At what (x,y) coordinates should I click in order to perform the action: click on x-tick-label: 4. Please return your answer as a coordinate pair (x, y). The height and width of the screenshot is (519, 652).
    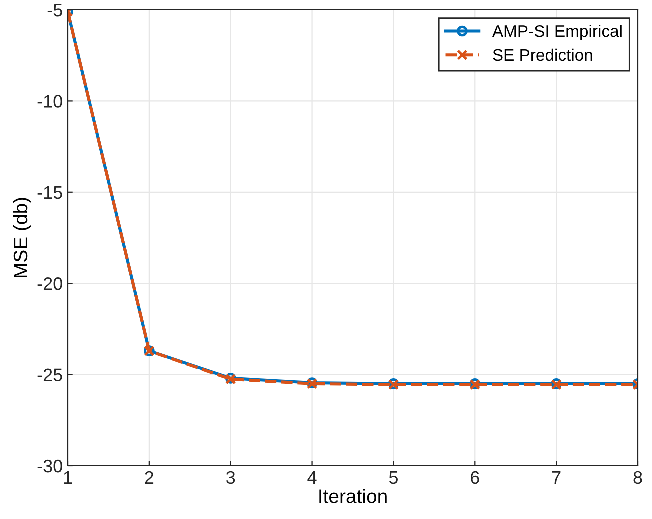
    Looking at the image, I should click on (312, 478).